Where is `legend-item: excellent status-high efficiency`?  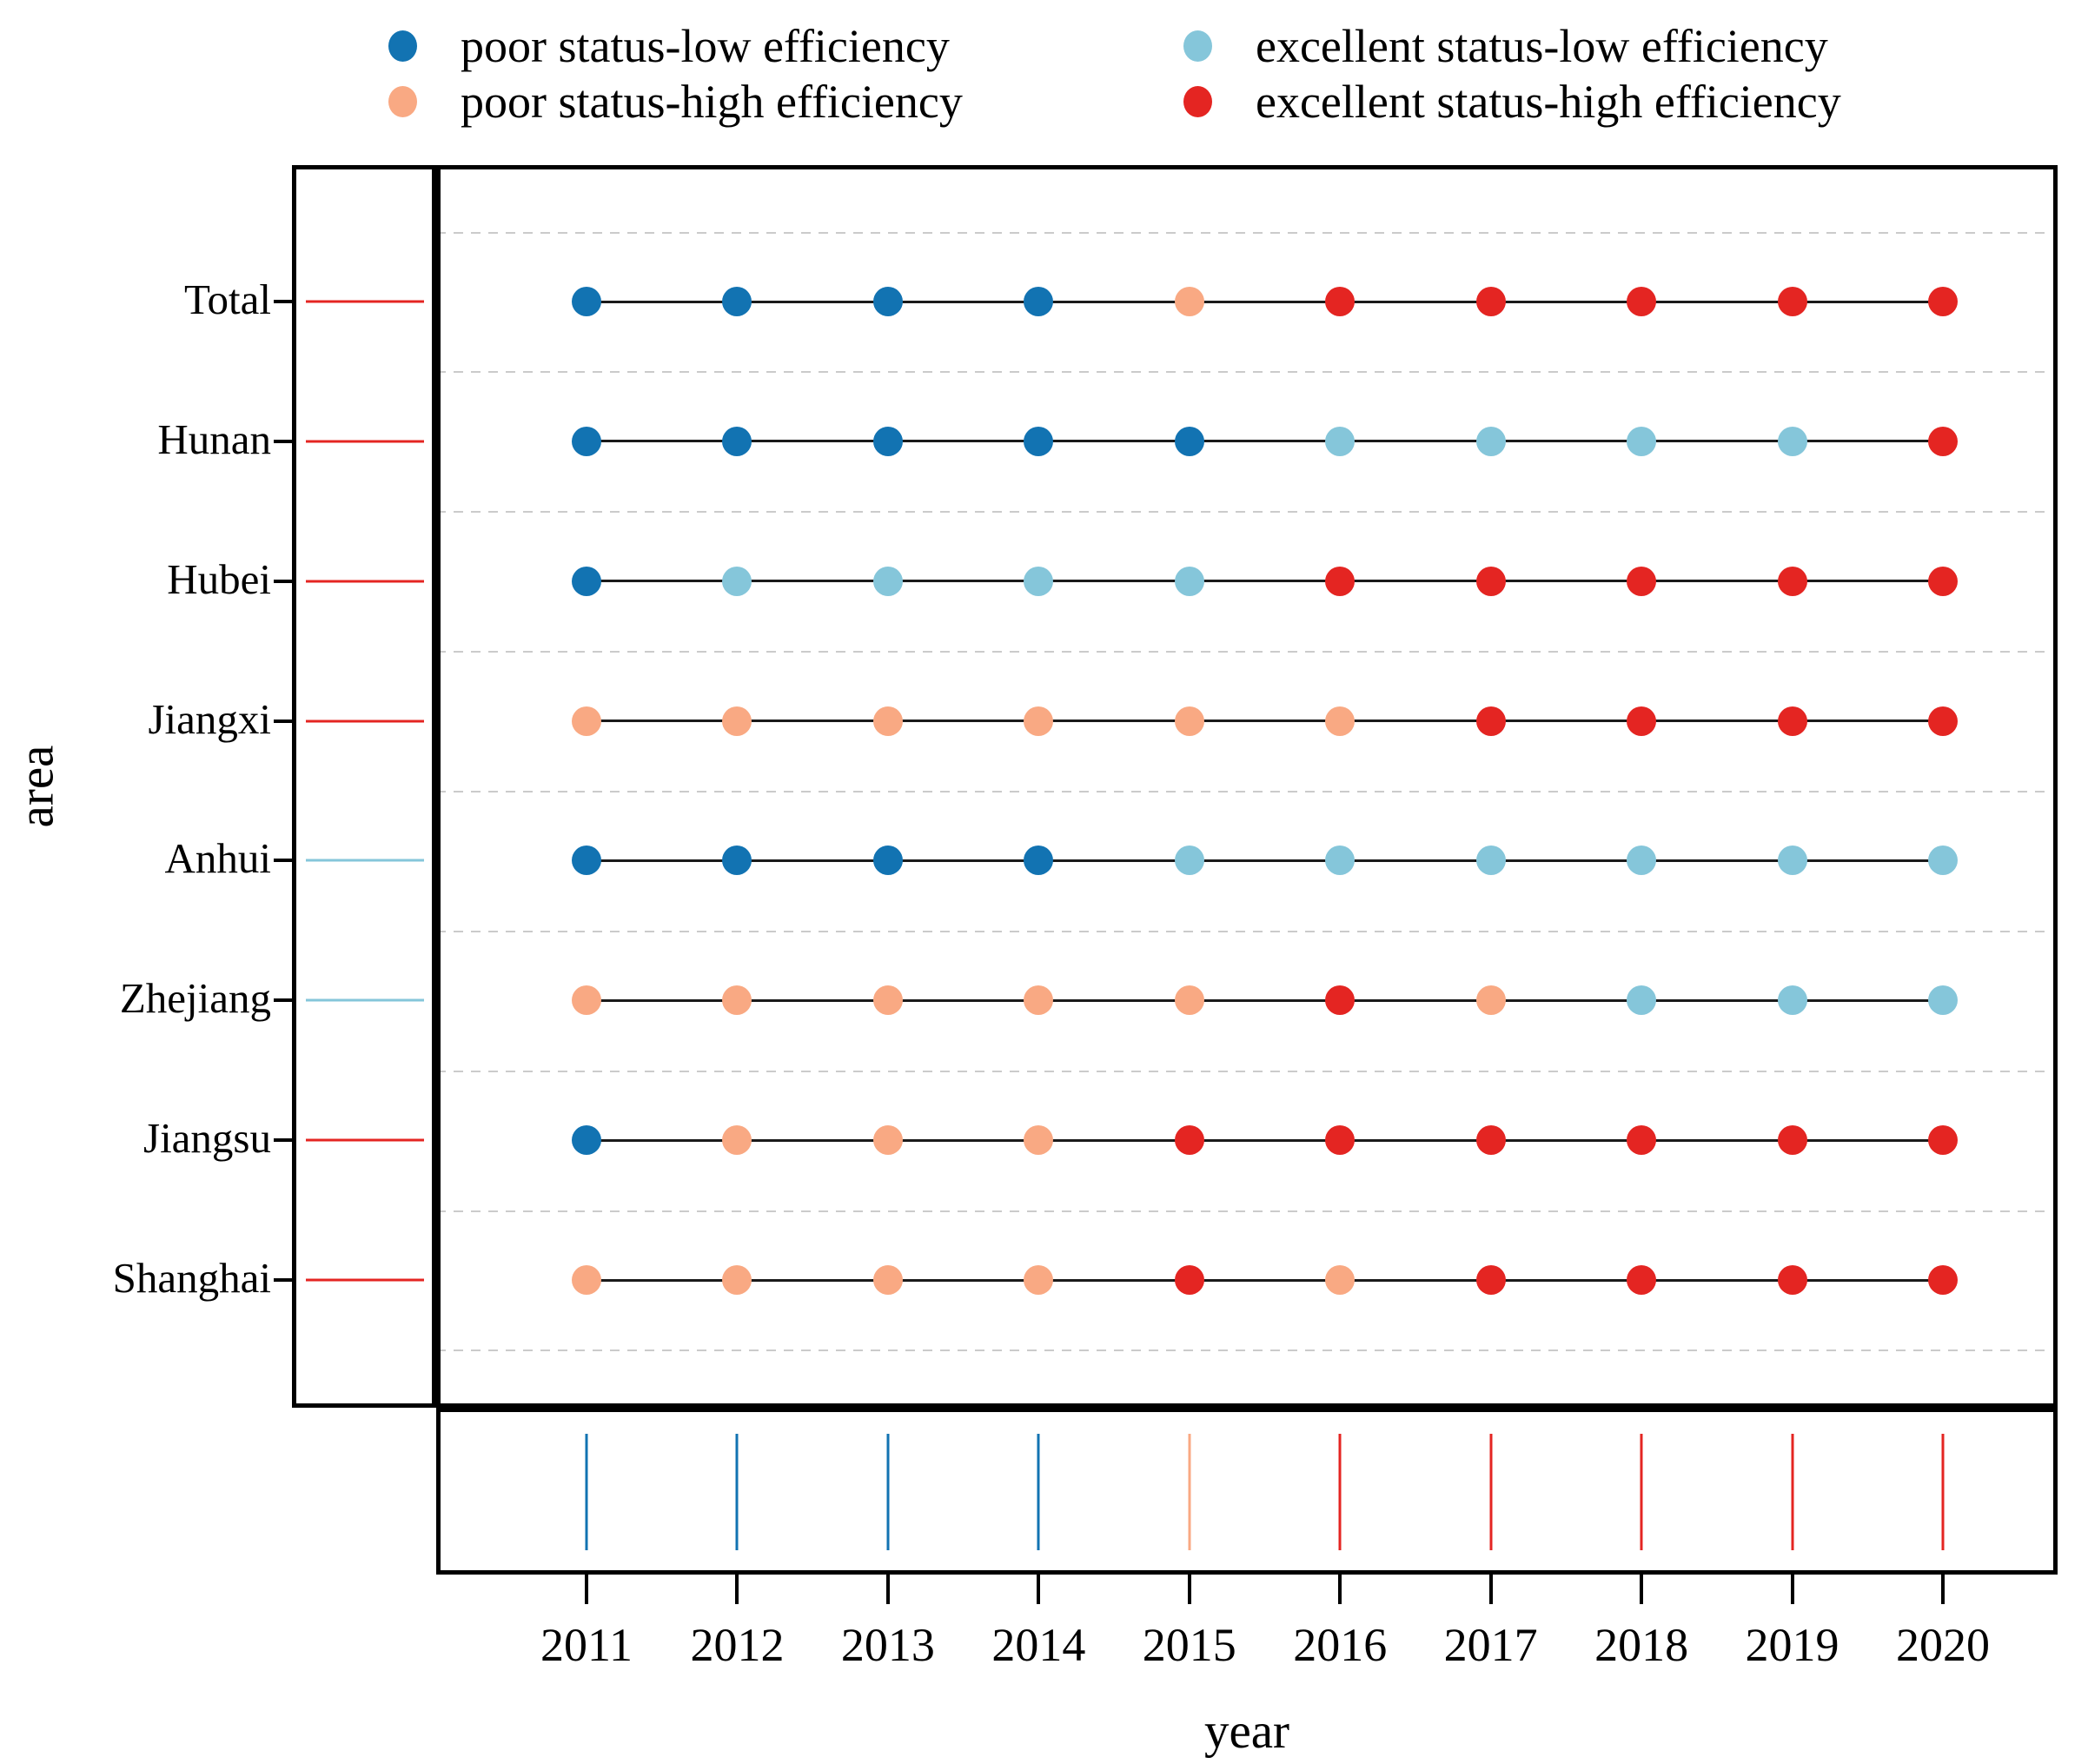 legend-item: excellent status-high efficiency is located at coordinates (1512, 102).